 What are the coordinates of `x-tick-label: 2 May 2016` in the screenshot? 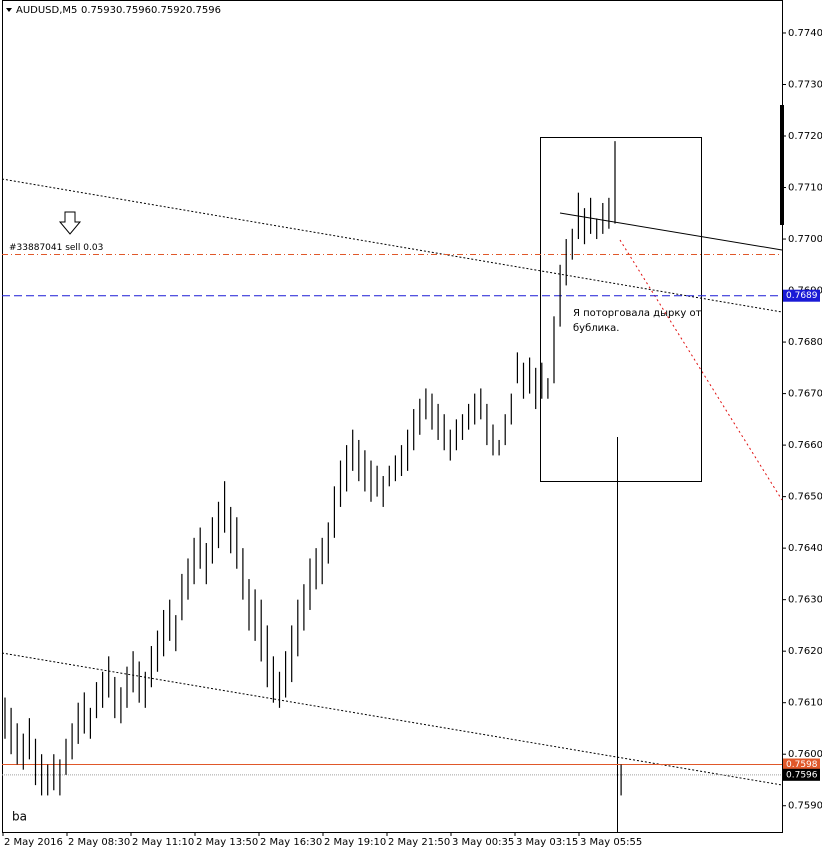 It's located at (33, 842).